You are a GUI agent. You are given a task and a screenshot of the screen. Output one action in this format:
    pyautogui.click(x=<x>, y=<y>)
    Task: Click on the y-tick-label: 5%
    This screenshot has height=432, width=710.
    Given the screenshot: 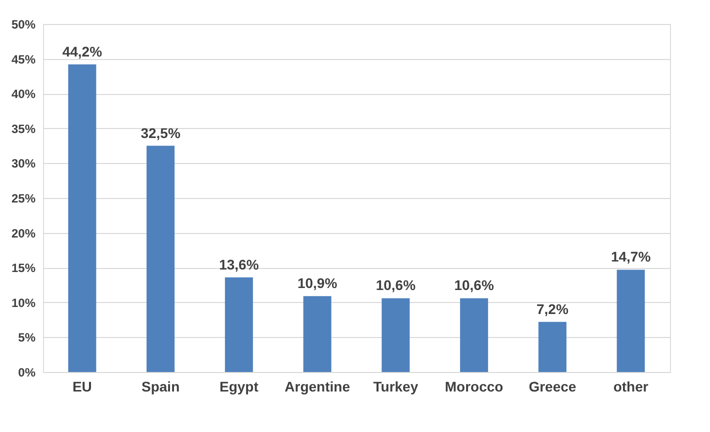 What is the action you would take?
    pyautogui.click(x=27, y=337)
    